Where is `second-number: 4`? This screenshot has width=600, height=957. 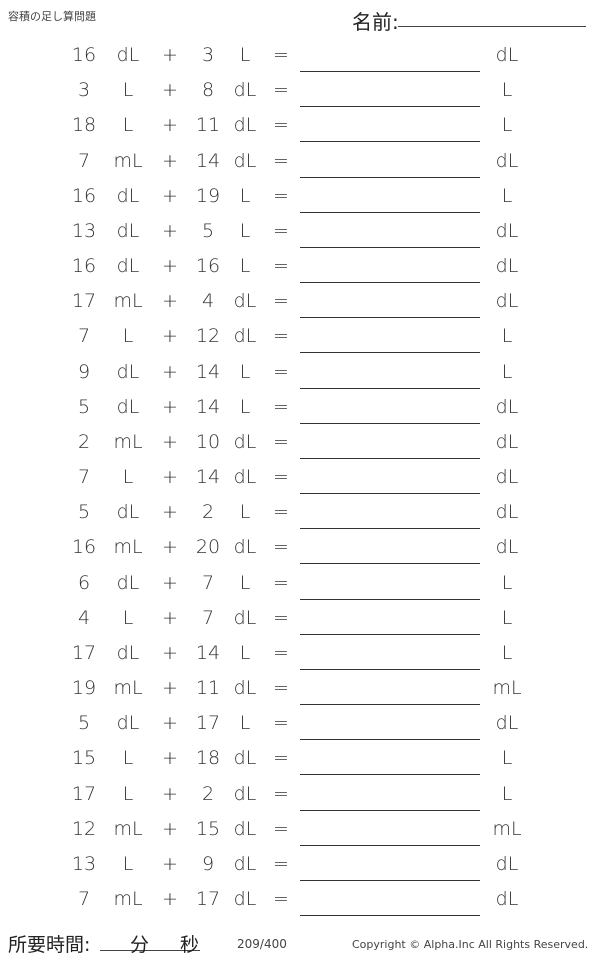
second-number: 4 is located at coordinates (208, 301).